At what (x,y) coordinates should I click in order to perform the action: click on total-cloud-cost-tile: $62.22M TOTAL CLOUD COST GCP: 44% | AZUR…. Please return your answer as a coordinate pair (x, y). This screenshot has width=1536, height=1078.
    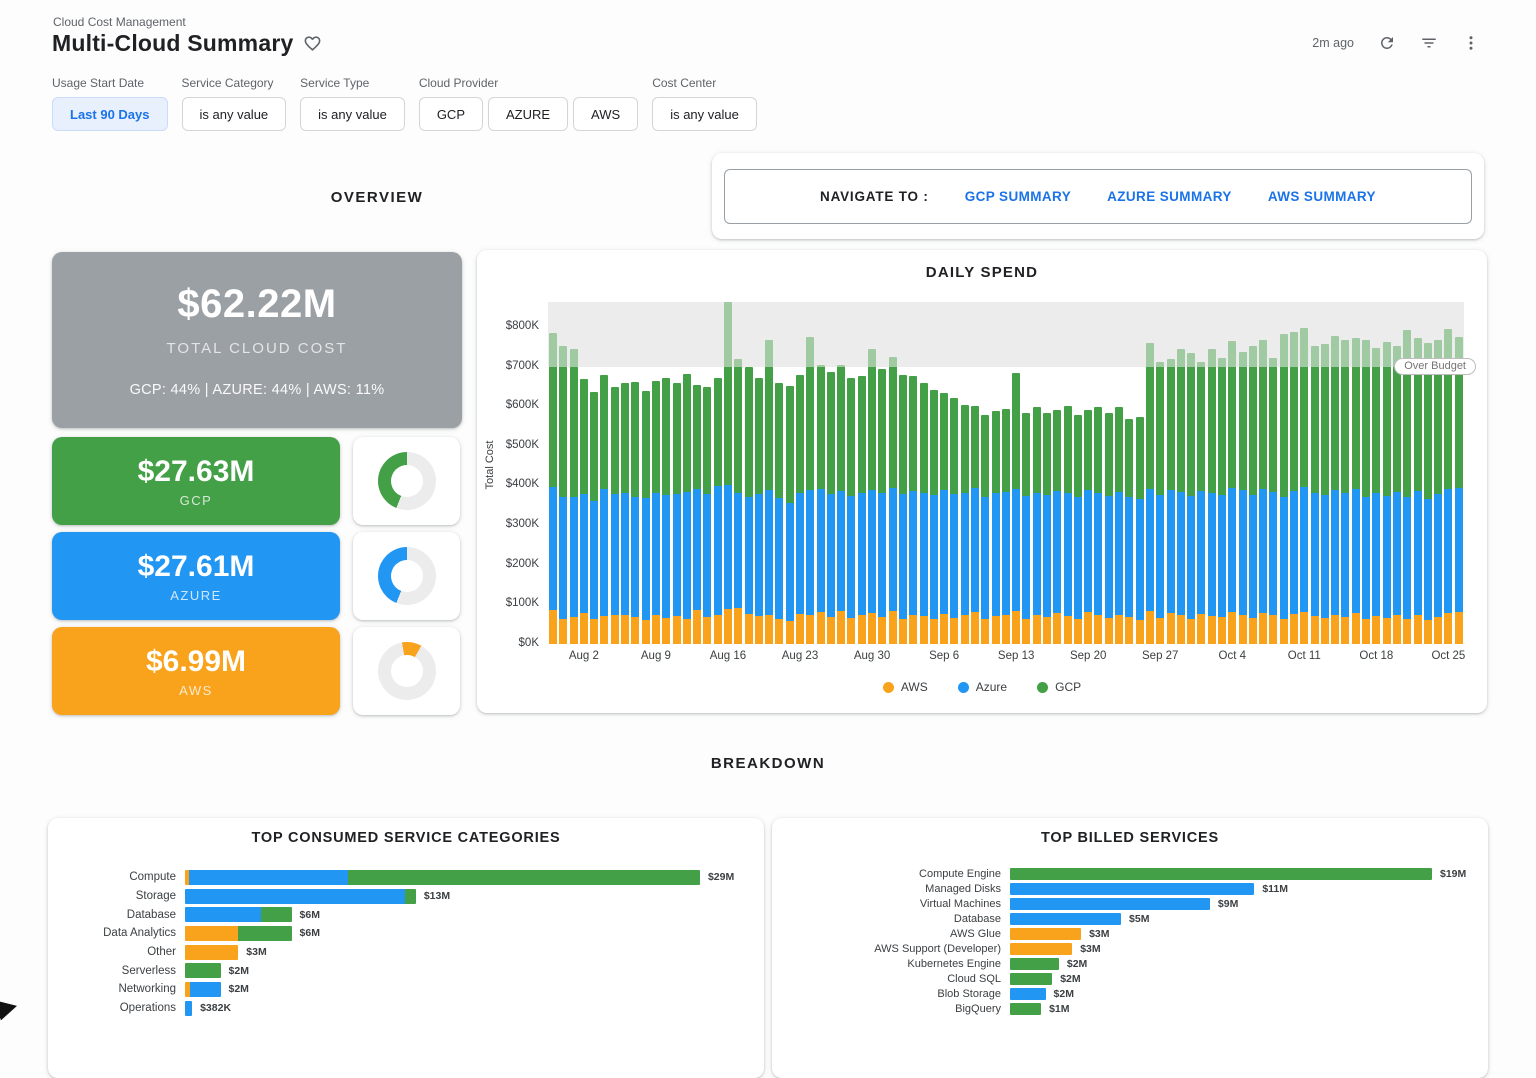
    Looking at the image, I should click on (257, 340).